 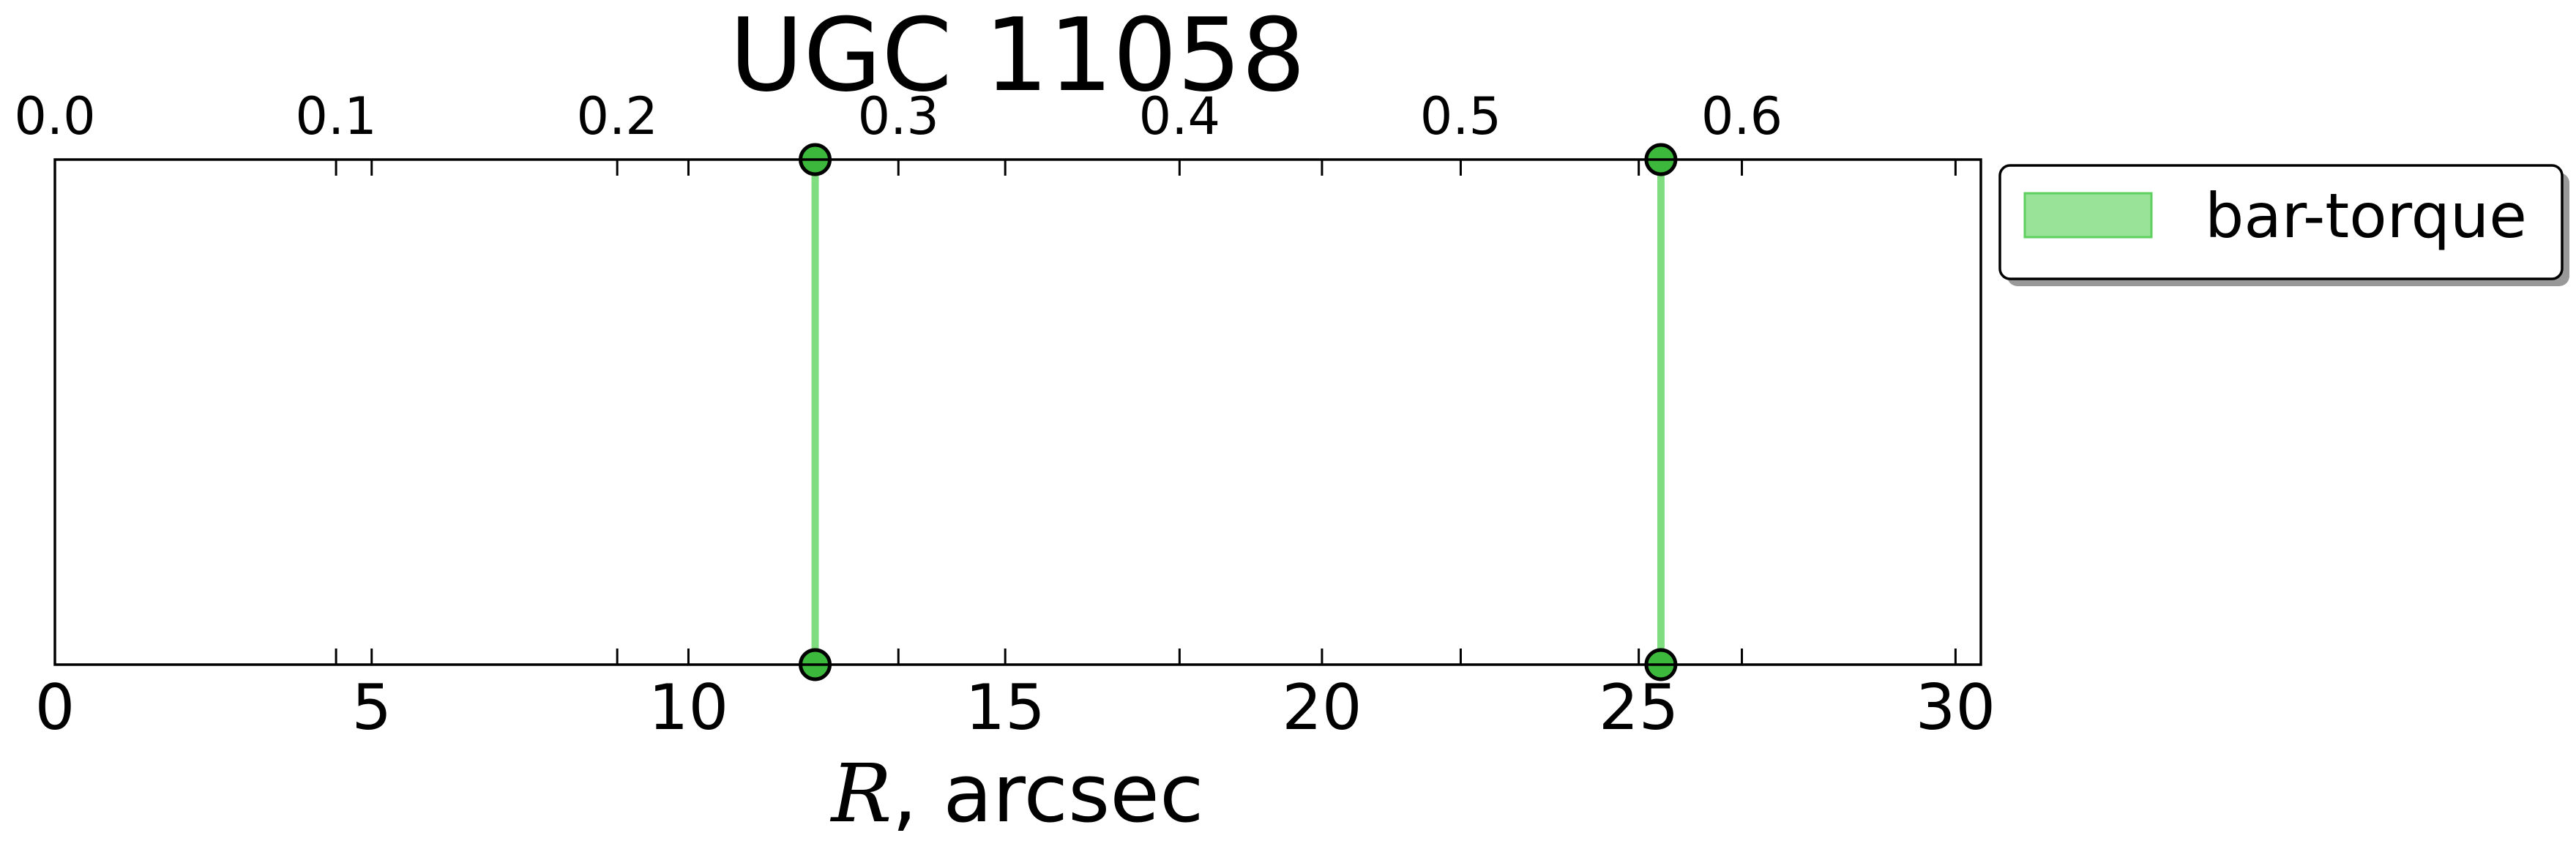 I want to click on top-x-tick-label: 0.1, so click(x=335, y=116).